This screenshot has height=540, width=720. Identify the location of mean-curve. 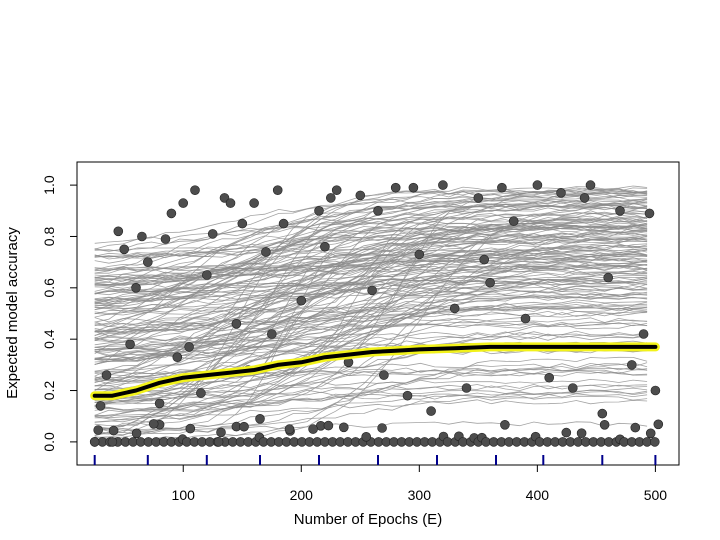
(375, 371).